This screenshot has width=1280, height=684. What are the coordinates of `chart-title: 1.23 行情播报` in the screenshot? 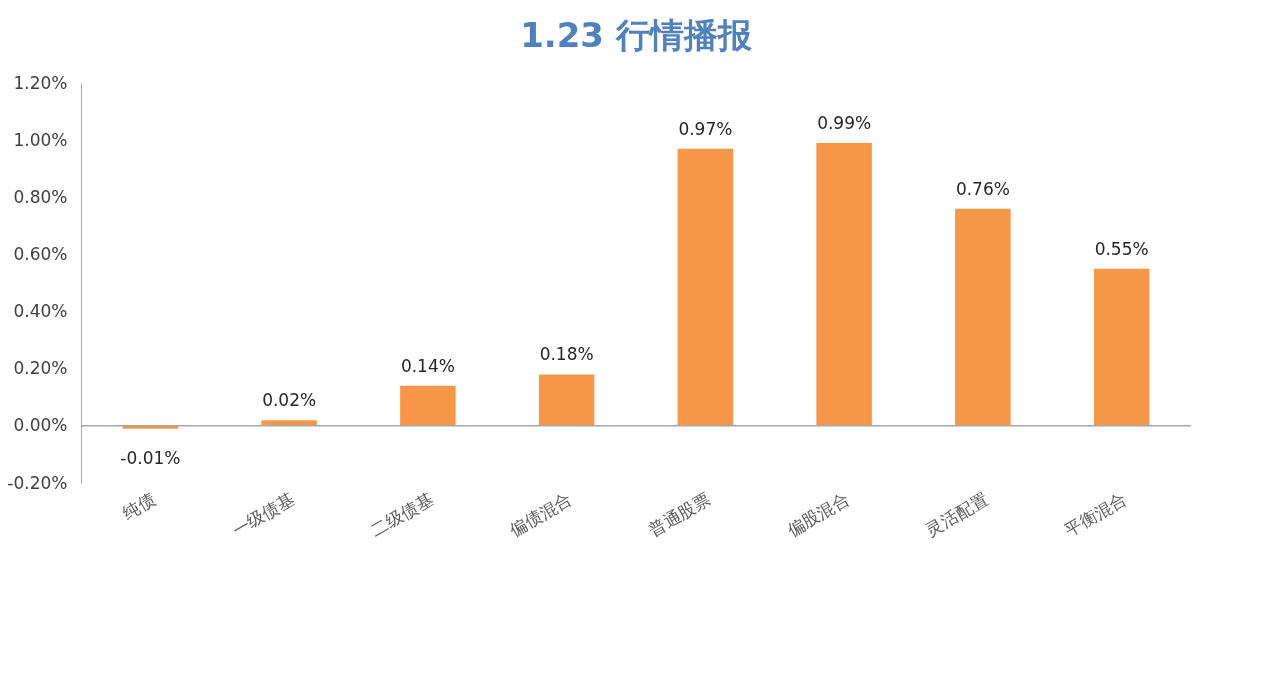 It's located at (636, 35).